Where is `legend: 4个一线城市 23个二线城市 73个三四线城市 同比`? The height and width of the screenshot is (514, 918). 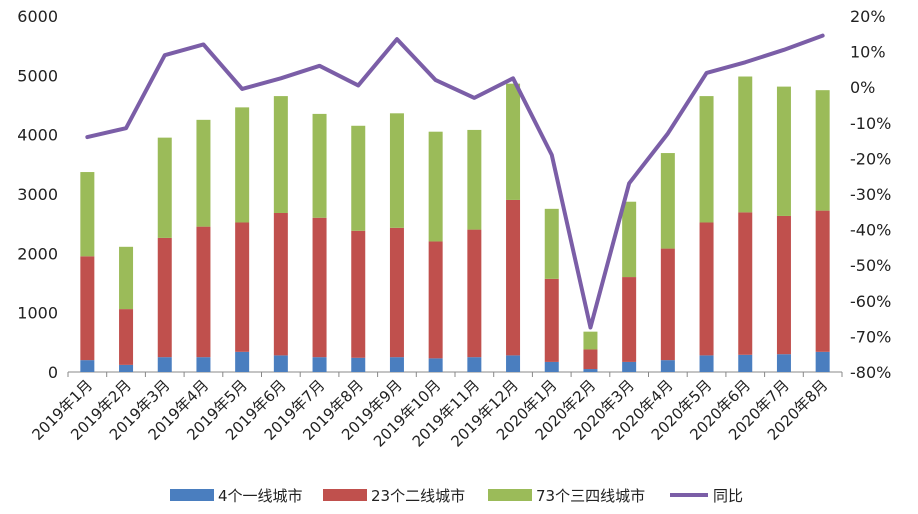
legend: 4个一线城市 23个二线城市 73个三四线城市 同比 is located at coordinates (456, 496).